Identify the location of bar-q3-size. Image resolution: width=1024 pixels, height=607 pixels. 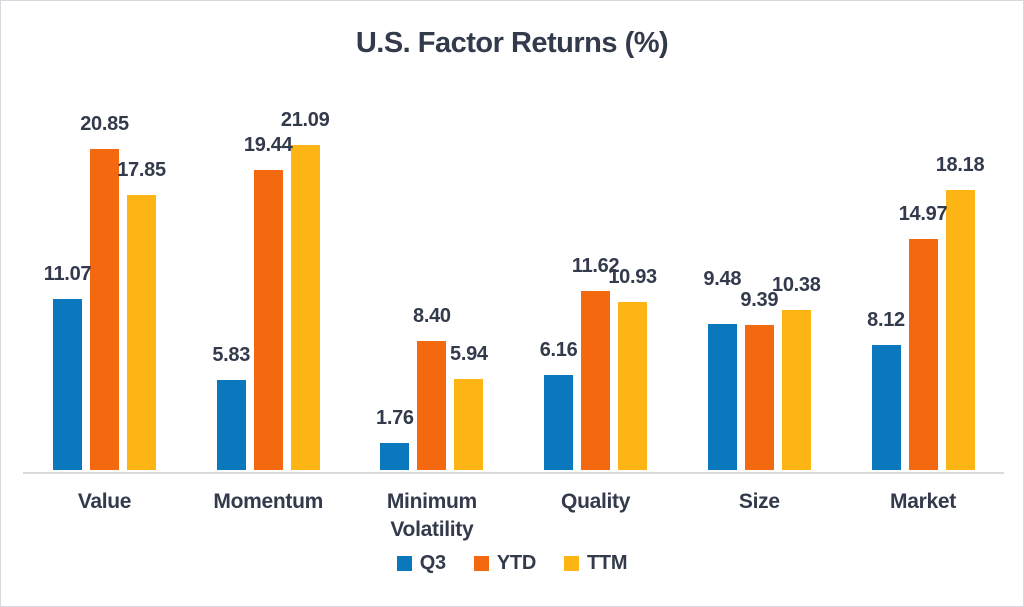
(722, 396).